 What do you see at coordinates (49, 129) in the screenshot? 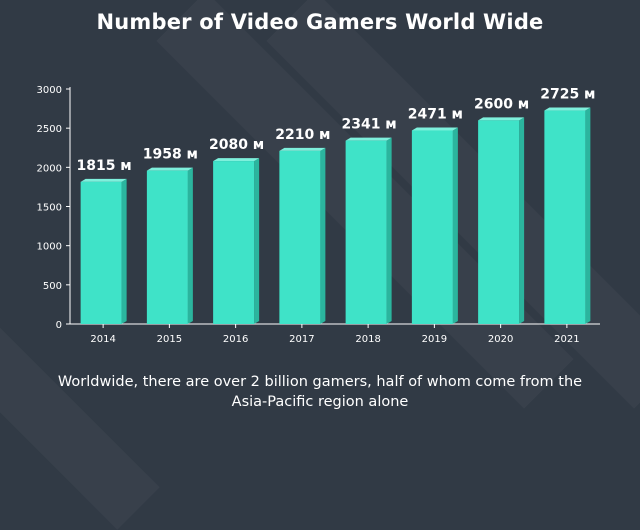
I see `y-tick-label: 2500` at bounding box center [49, 129].